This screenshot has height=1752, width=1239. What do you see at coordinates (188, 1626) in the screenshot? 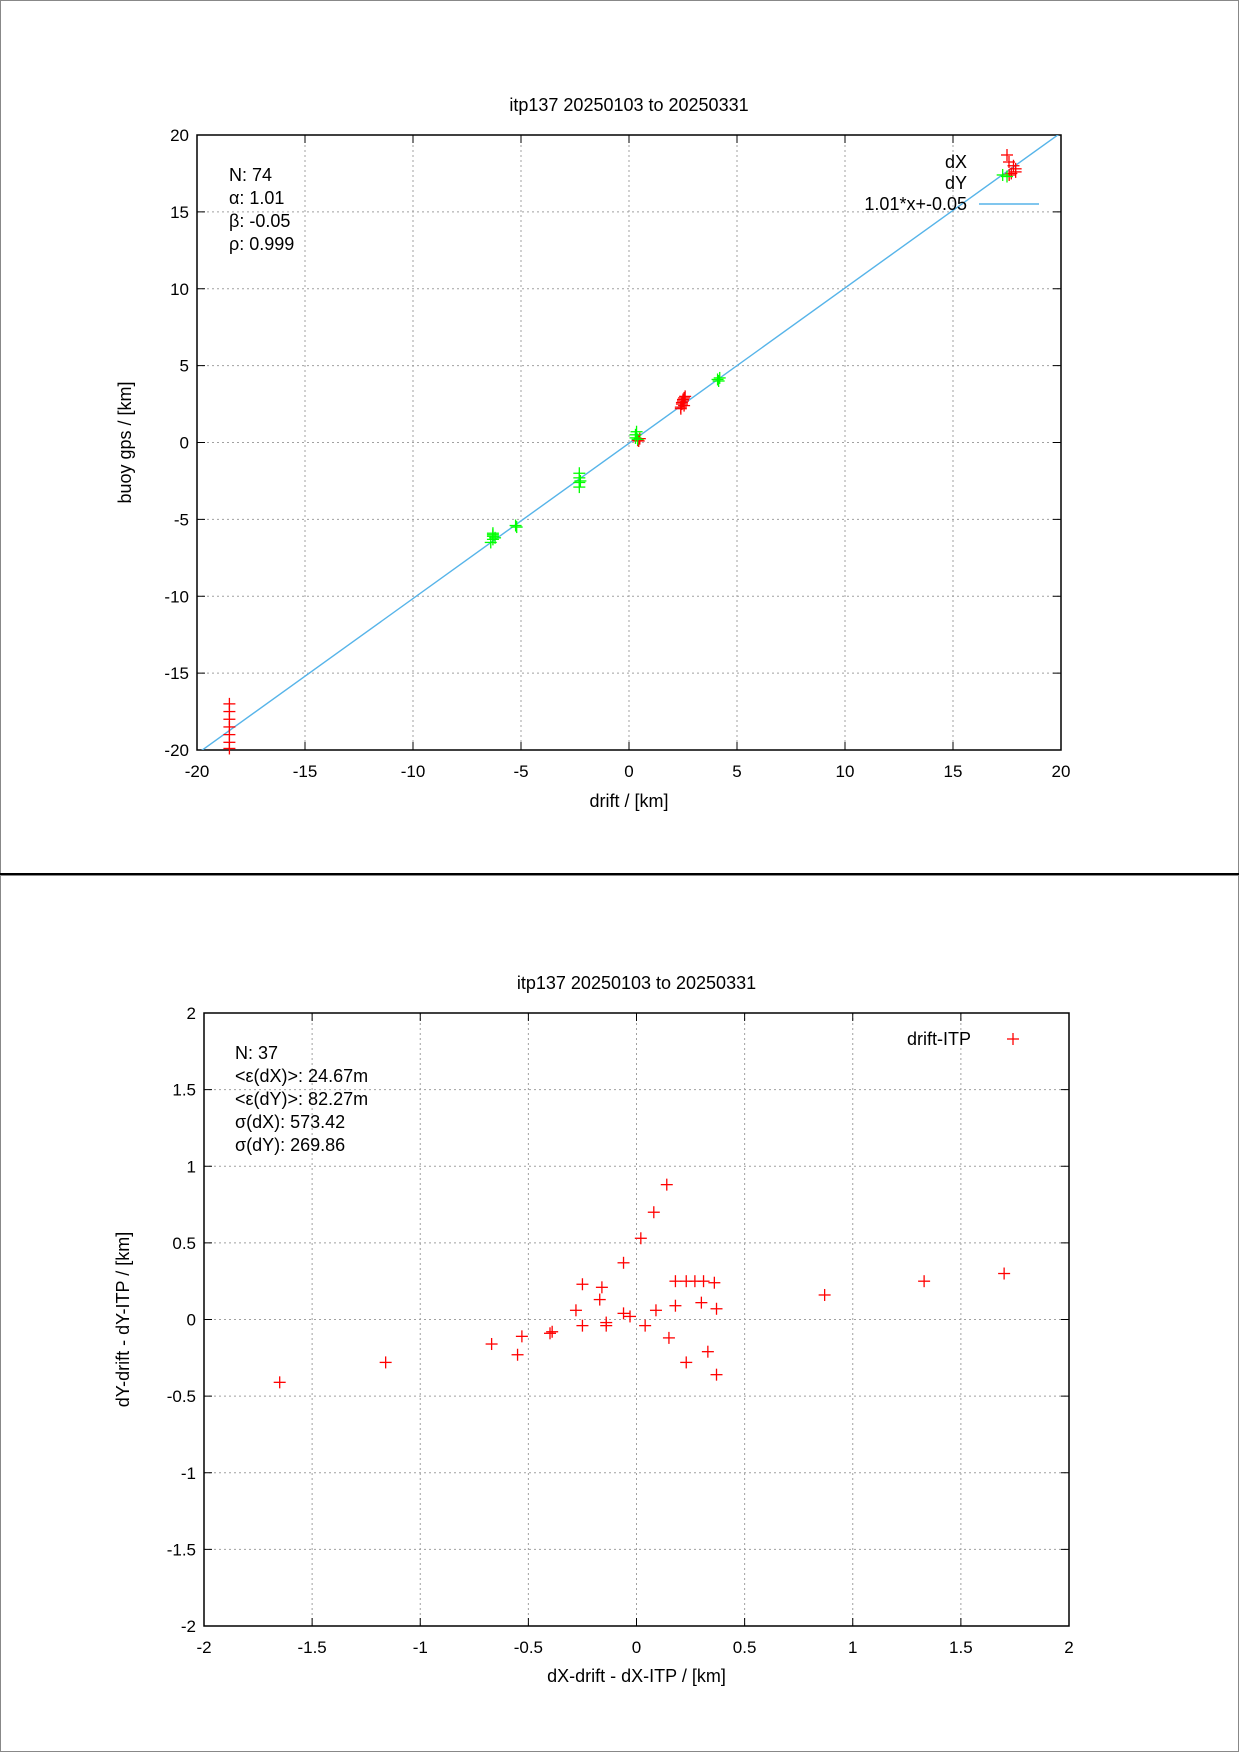
I see `y-tick-label: -2` at bounding box center [188, 1626].